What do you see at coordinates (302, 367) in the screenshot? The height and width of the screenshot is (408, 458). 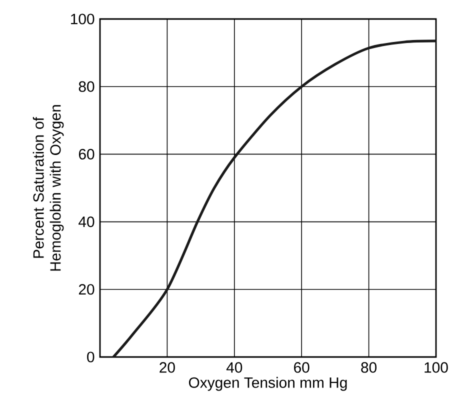 I see `x-tick-label: 60` at bounding box center [302, 367].